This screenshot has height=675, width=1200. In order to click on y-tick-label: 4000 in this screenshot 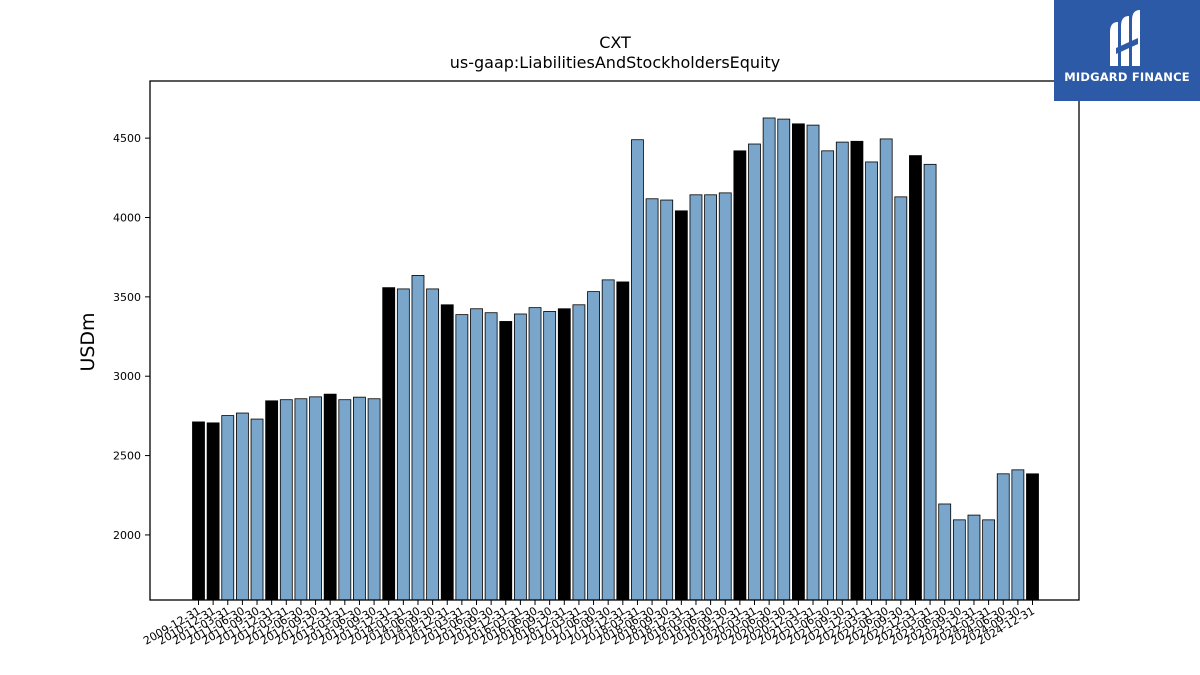, I will do `click(127, 217)`.